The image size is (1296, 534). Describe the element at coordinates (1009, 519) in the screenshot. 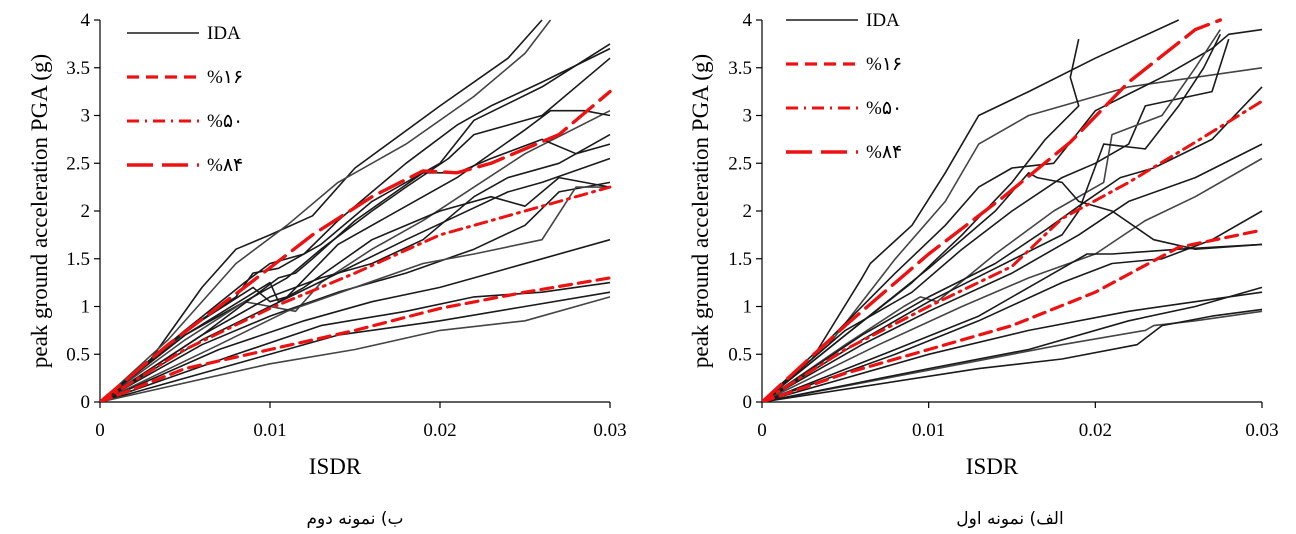

I see `panel-caption: الف) نمونه اول` at that location.